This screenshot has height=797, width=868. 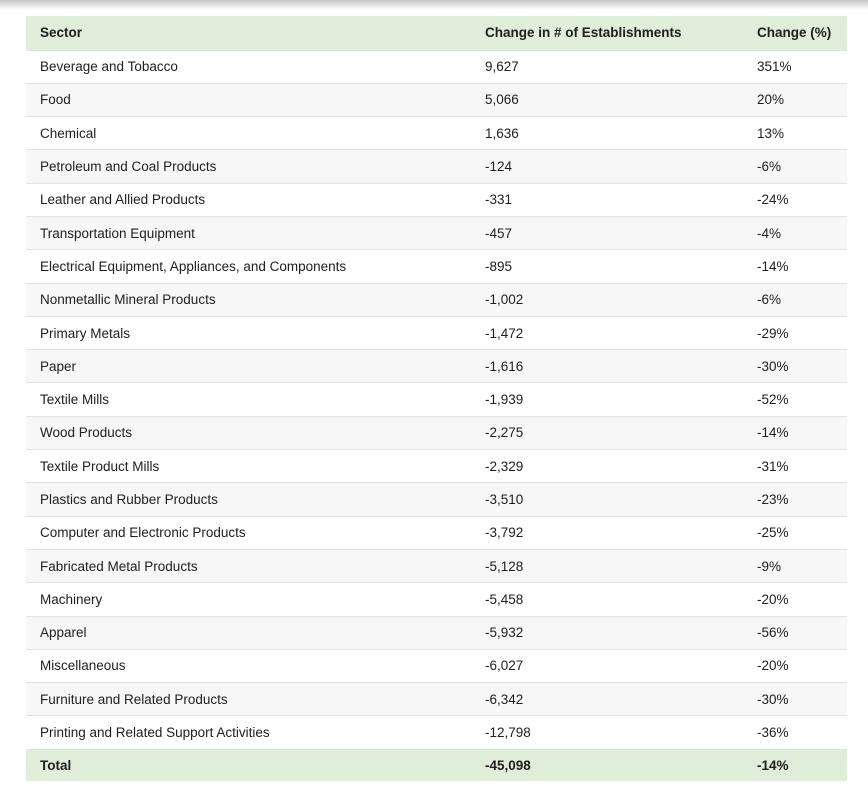 I want to click on col-header-establishments: Change in # of Establishments, so click(x=621, y=33).